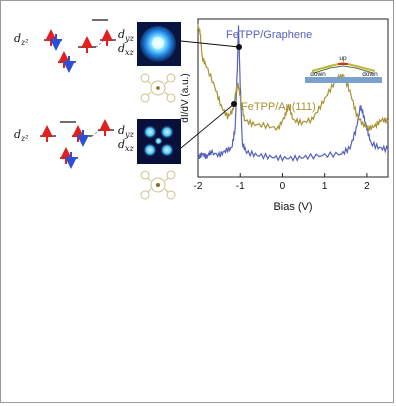  I want to click on stm-image-bottom, so click(159, 141).